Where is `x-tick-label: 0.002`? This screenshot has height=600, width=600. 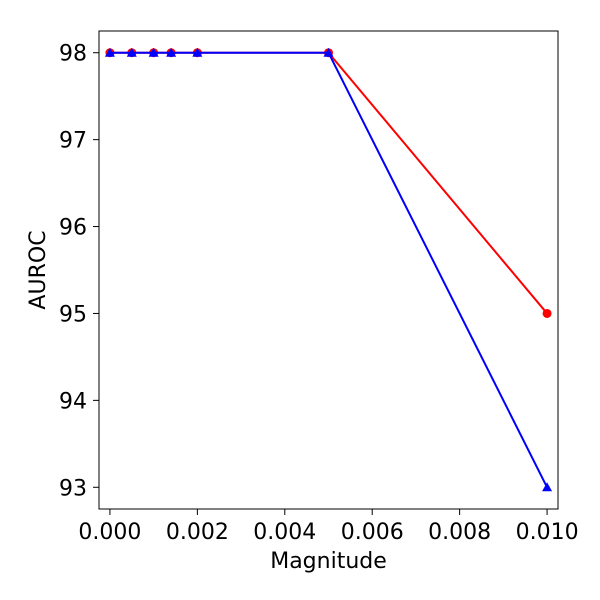
x-tick-label: 0.002 is located at coordinates (197, 532).